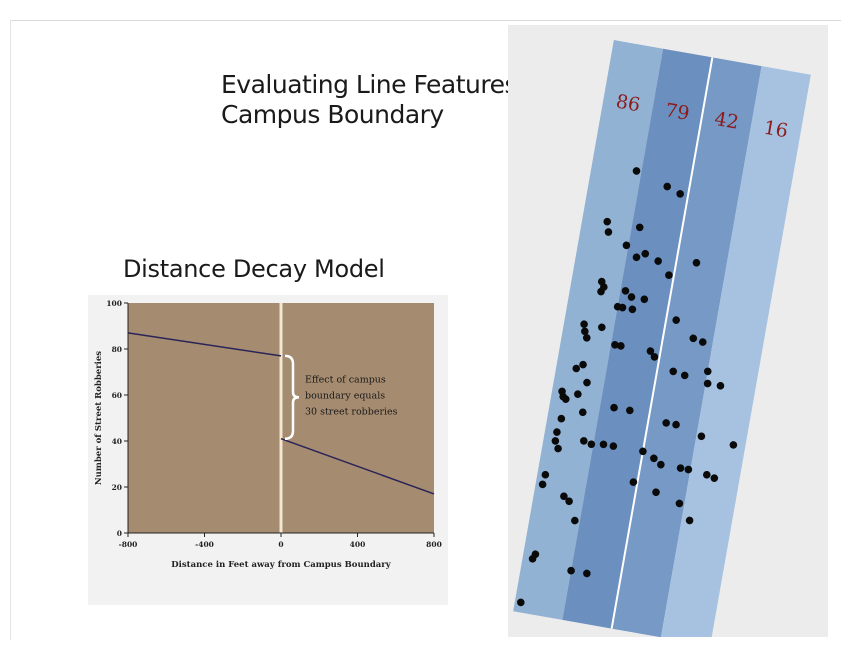  What do you see at coordinates (727, 121) in the screenshot?
I see `band-label: 42` at bounding box center [727, 121].